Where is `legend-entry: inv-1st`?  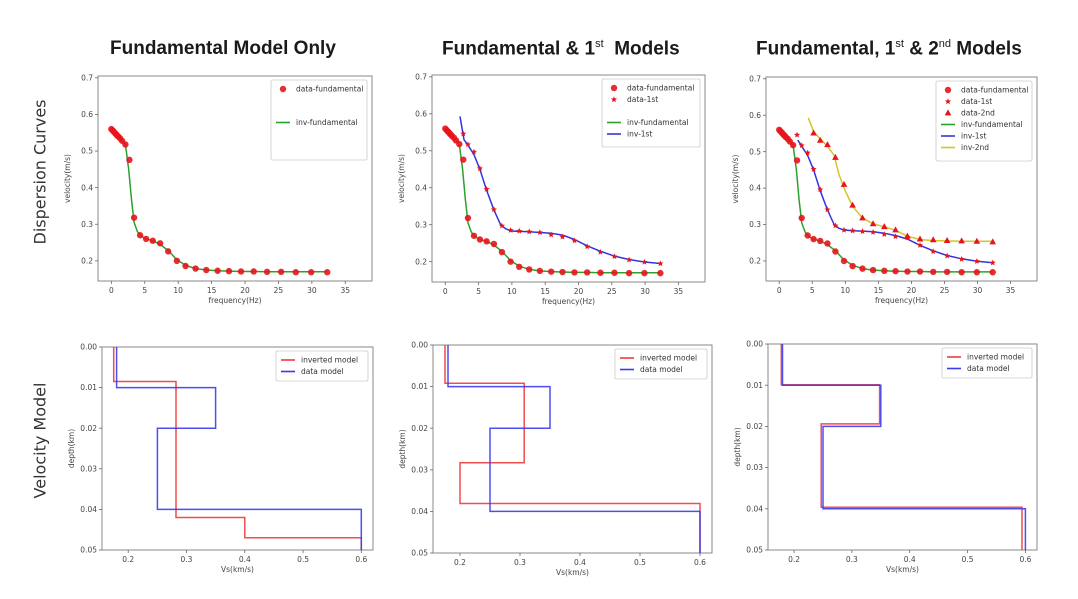 legend-entry: inv-1st is located at coordinates (963, 136).